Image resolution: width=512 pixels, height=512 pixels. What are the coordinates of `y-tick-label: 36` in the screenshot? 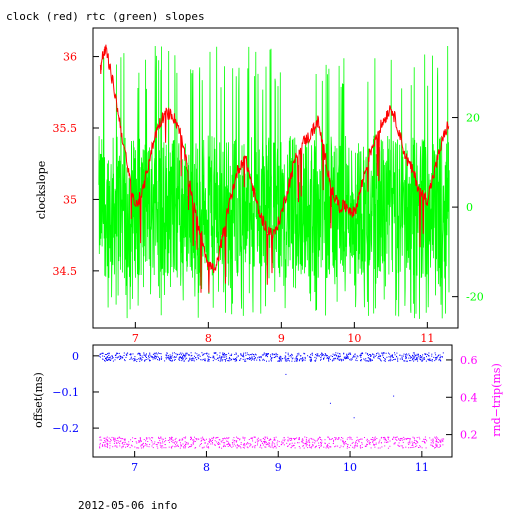 It's located at (70, 57).